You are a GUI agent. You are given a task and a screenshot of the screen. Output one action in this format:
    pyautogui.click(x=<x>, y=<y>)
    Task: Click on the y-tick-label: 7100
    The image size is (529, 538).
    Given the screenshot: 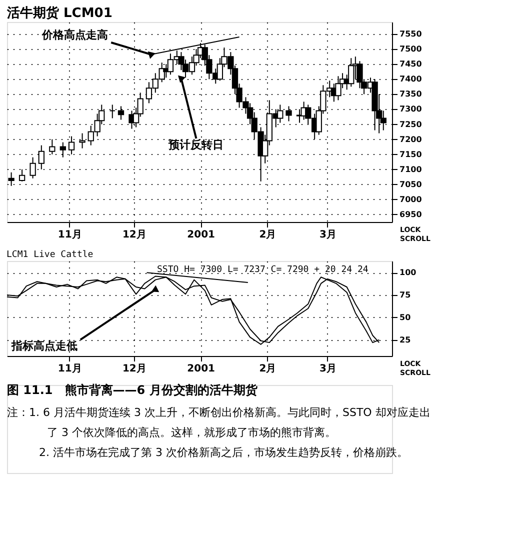 What is the action you would take?
    pyautogui.click(x=411, y=169)
    